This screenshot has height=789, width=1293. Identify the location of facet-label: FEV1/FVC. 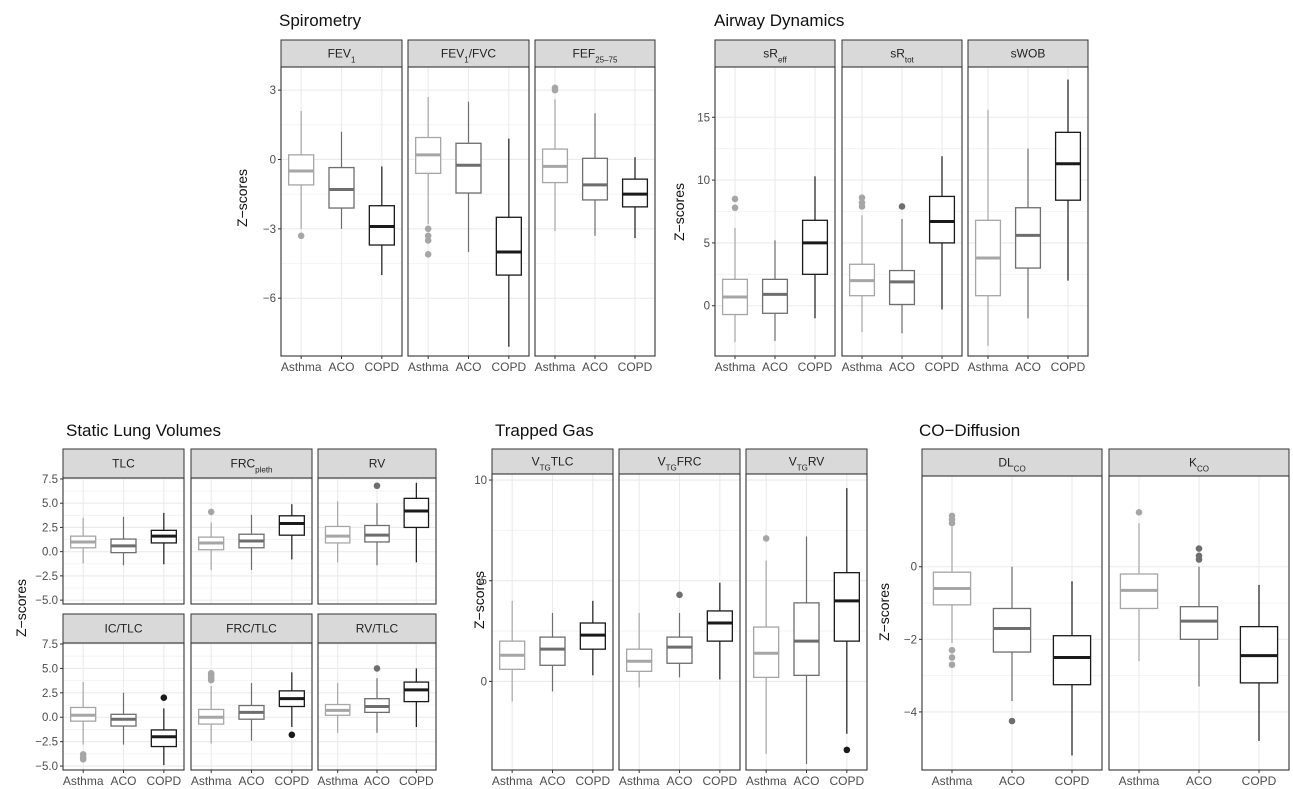
(468, 56).